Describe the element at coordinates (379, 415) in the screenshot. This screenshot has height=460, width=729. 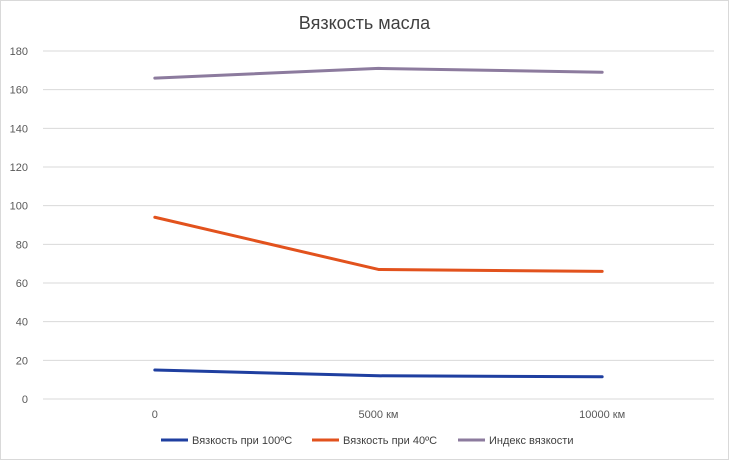
I see `x-tick-label: 5000 км` at that location.